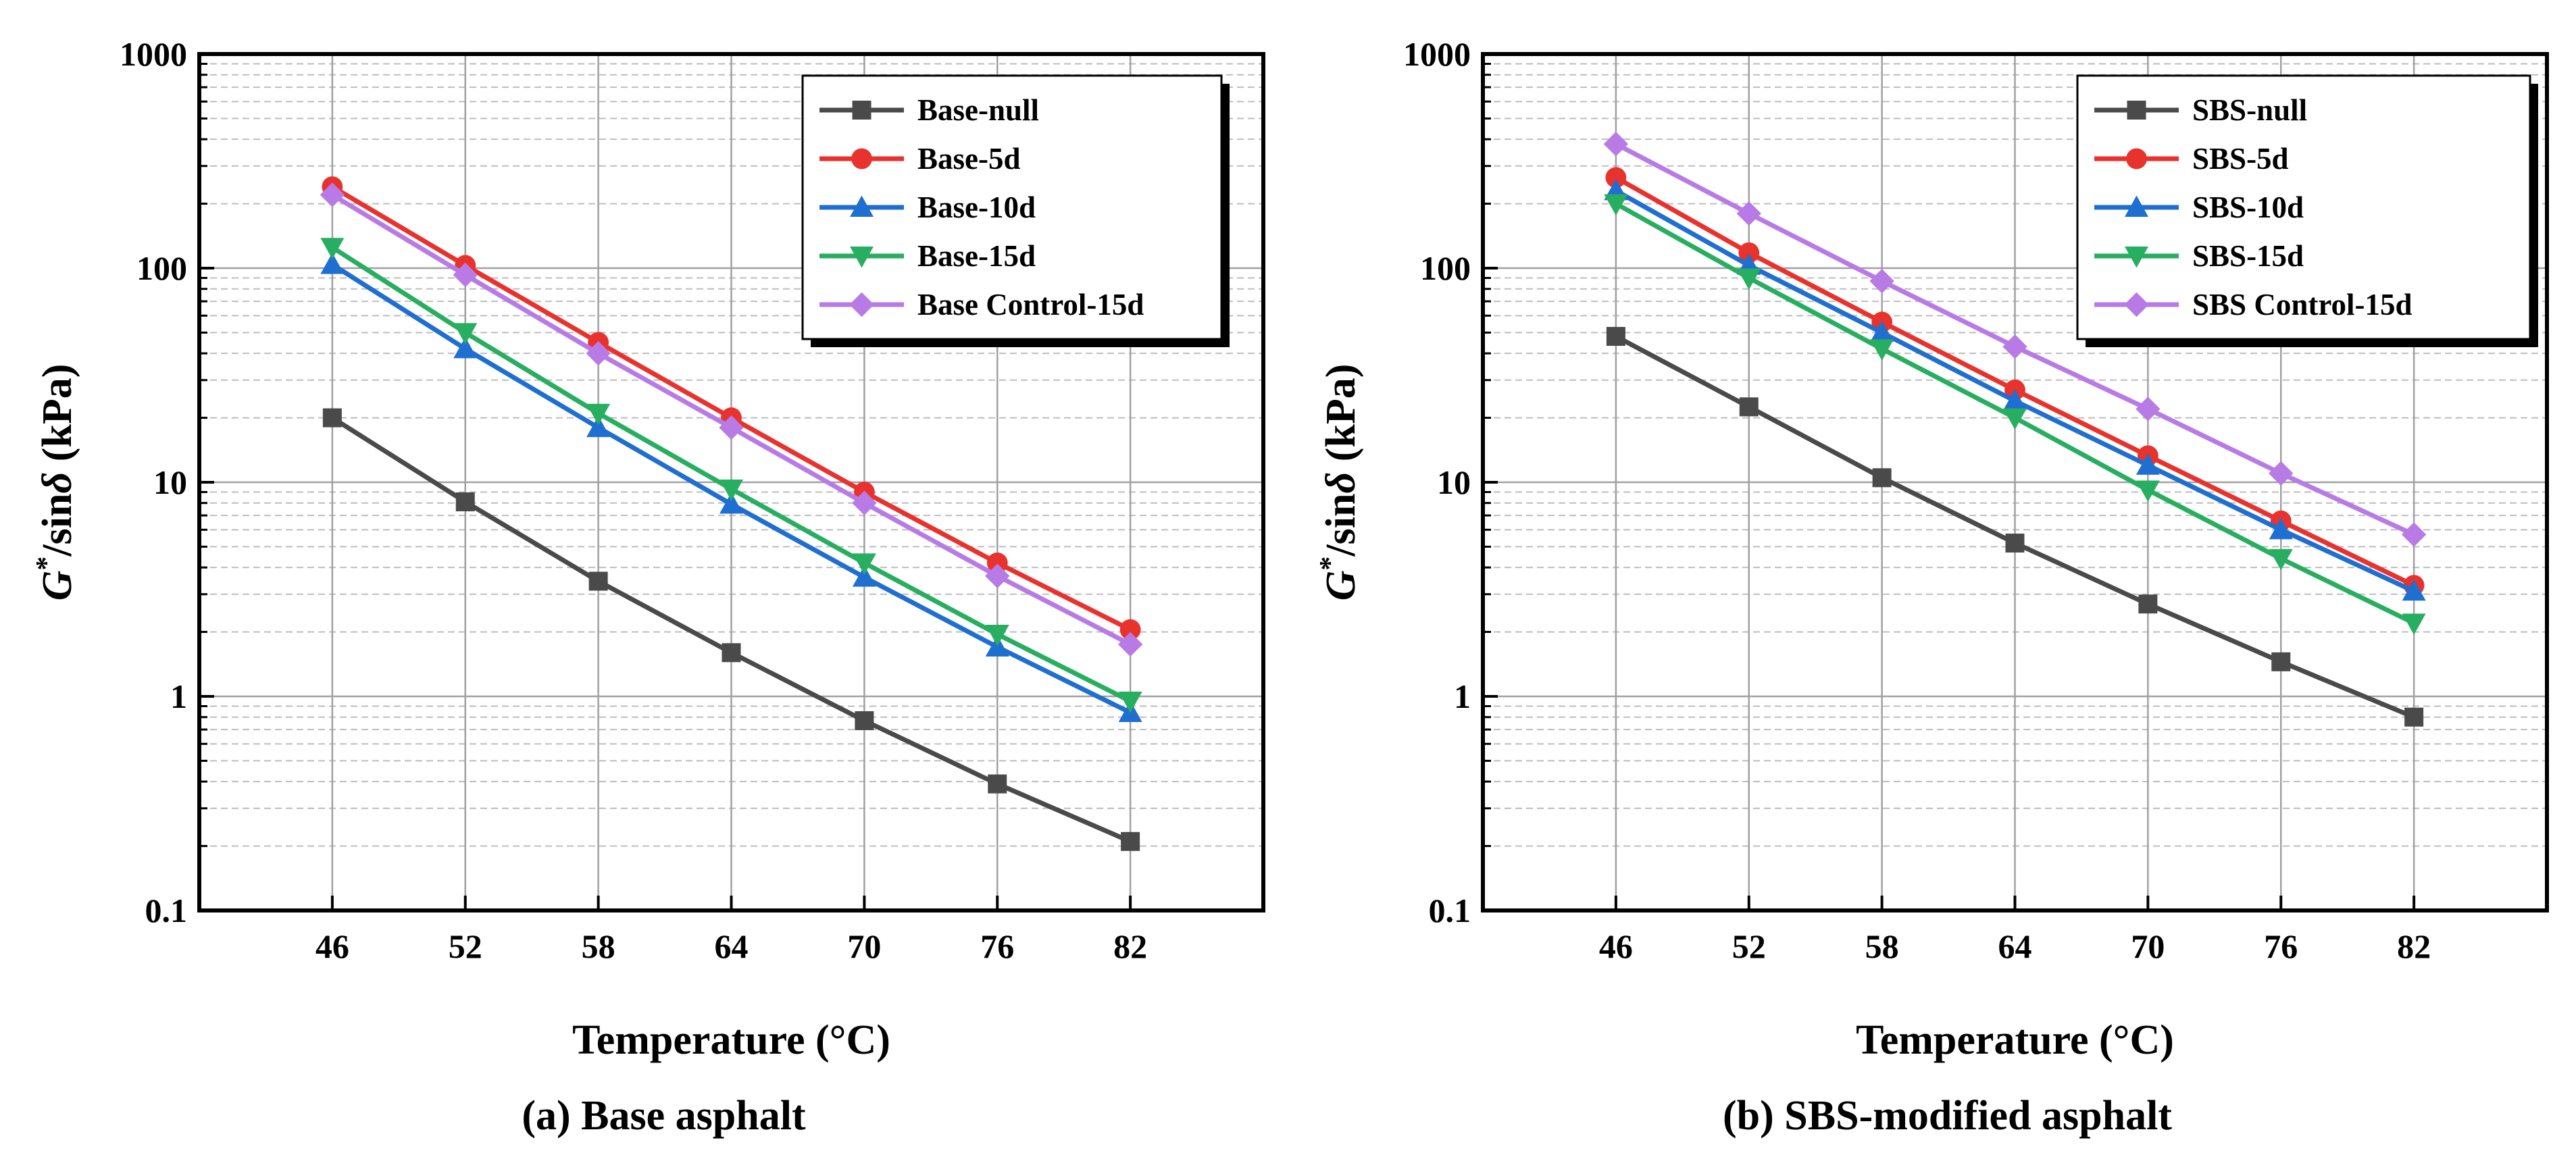 This screenshot has height=1157, width=2576. I want to click on legend-label: SBS Control-15d, so click(2302, 305).